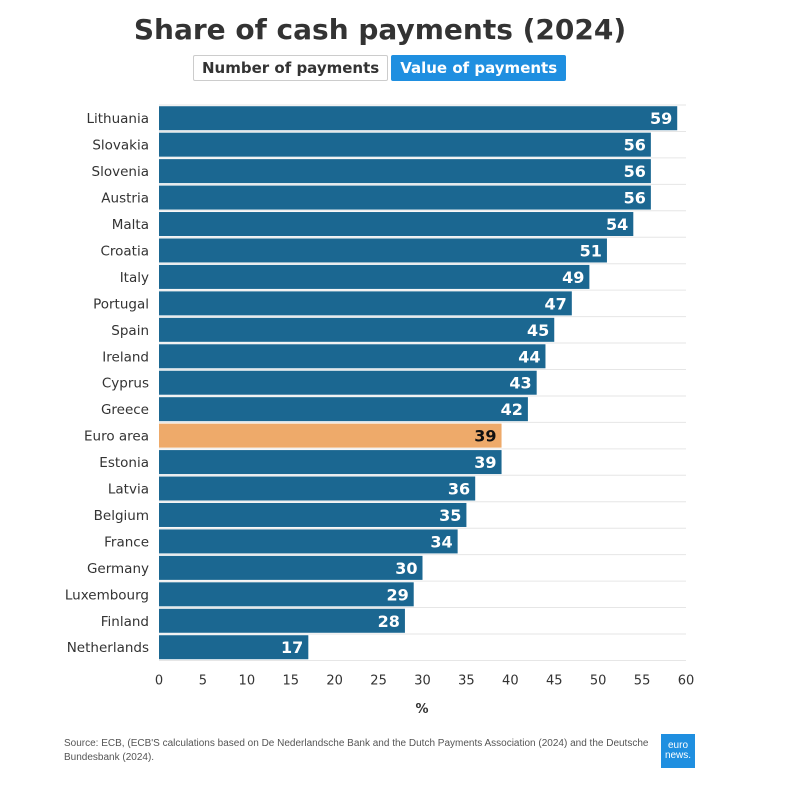 Image resolution: width=786 pixels, height=793 pixels. I want to click on category-label: Netherlands, so click(108, 648).